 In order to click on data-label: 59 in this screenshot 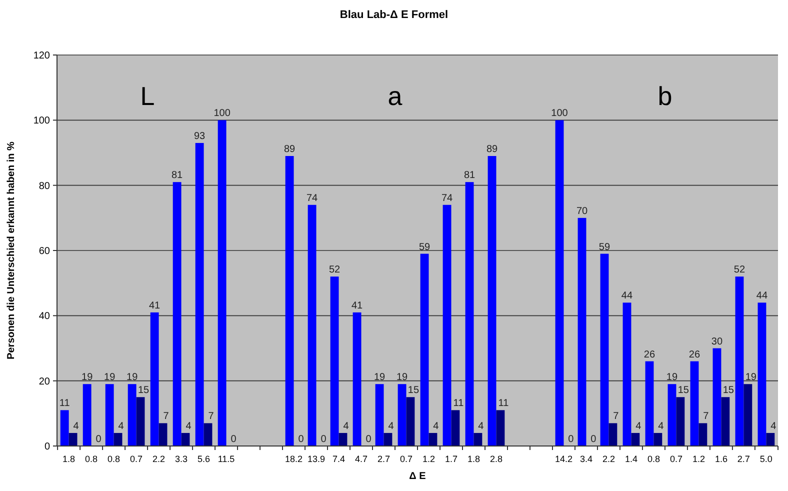, I will do `click(424, 247)`.